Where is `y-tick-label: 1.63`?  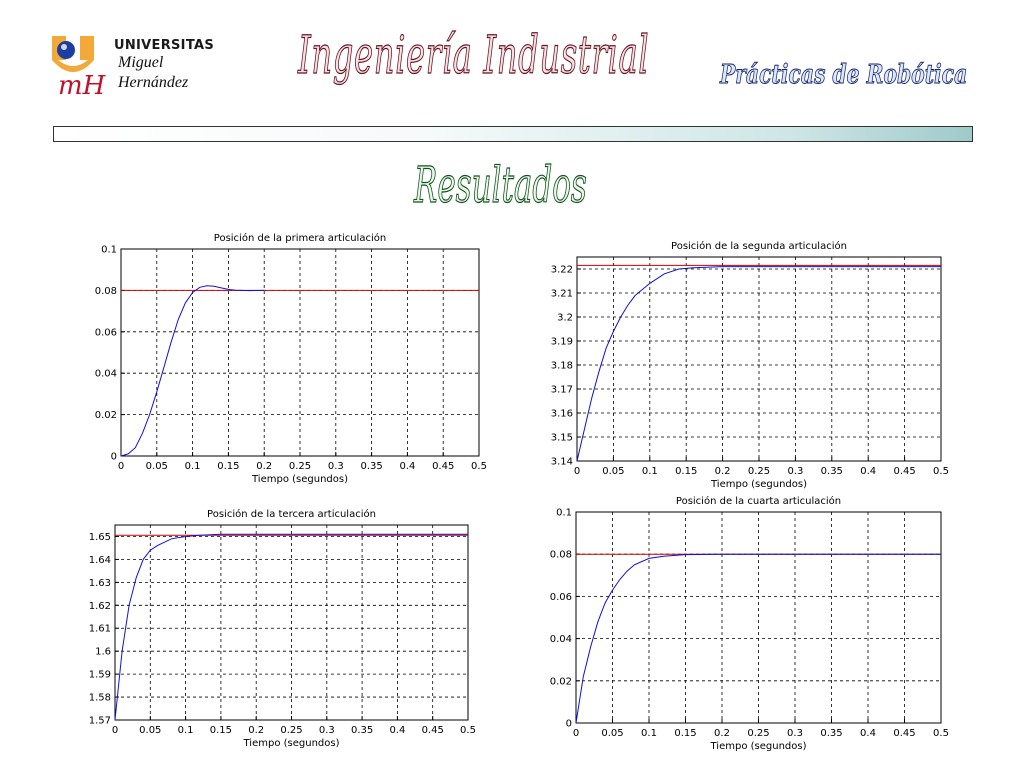 y-tick-label: 1.63 is located at coordinates (100, 583).